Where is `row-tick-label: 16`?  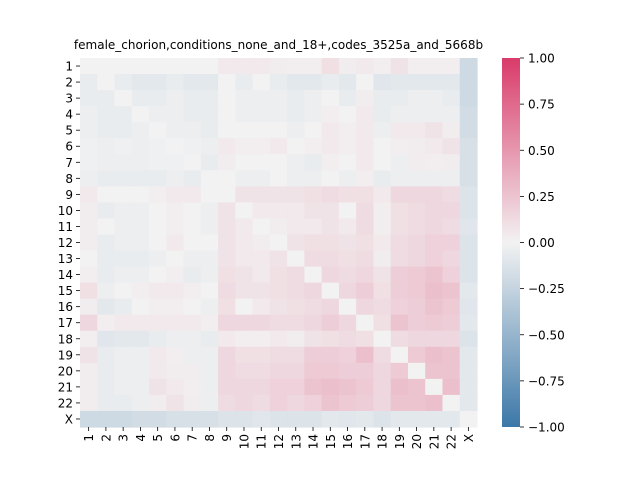 row-tick-label: 16 is located at coordinates (65, 307).